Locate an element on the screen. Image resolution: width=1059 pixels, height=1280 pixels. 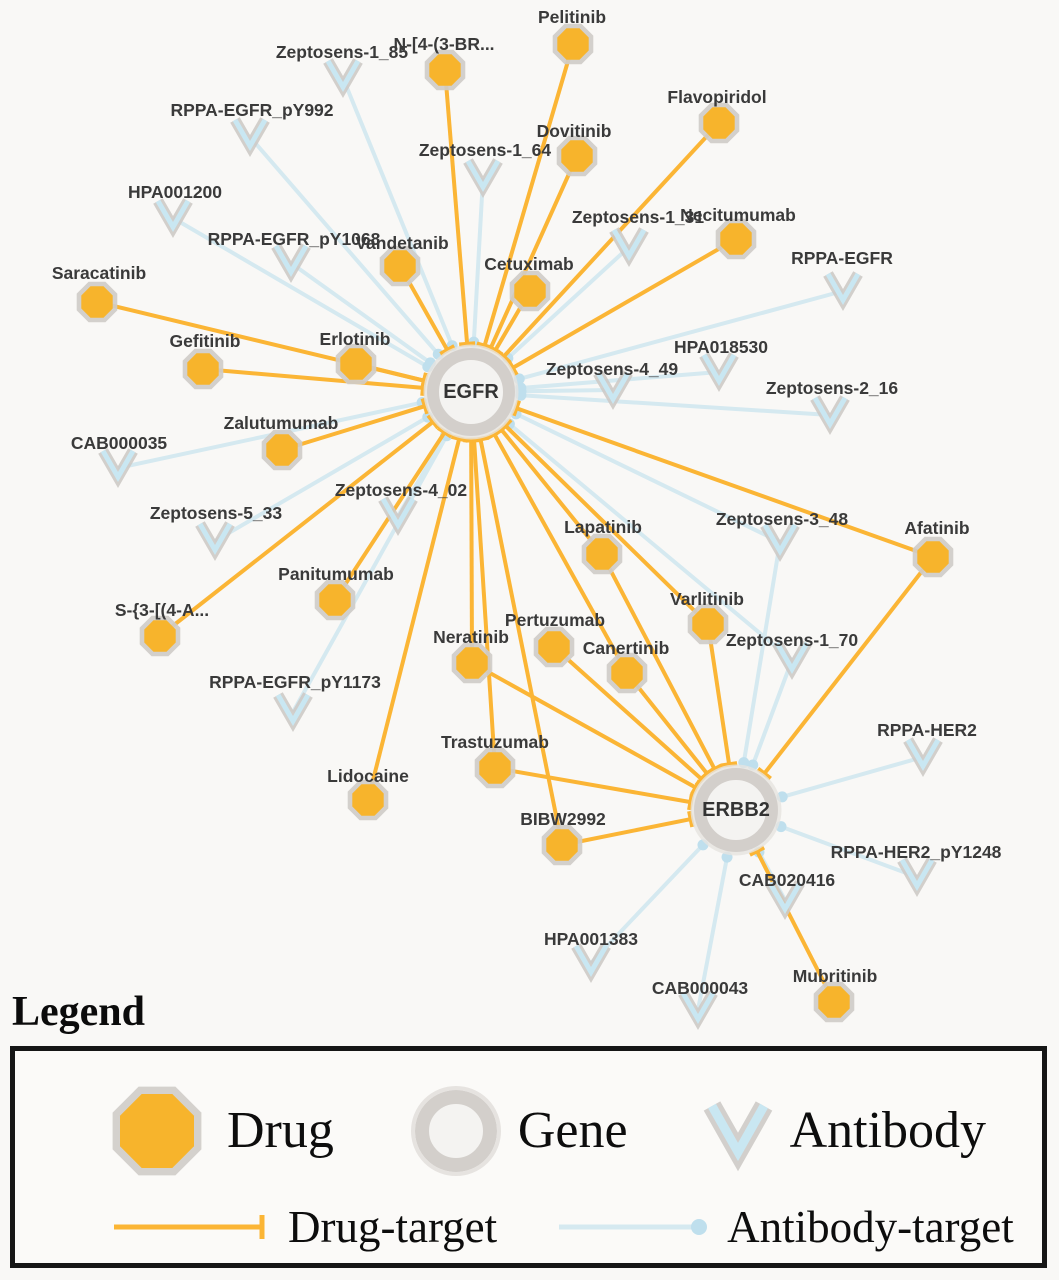
edge-zeptosens_5_33-egfr is located at coordinates (321, 479).